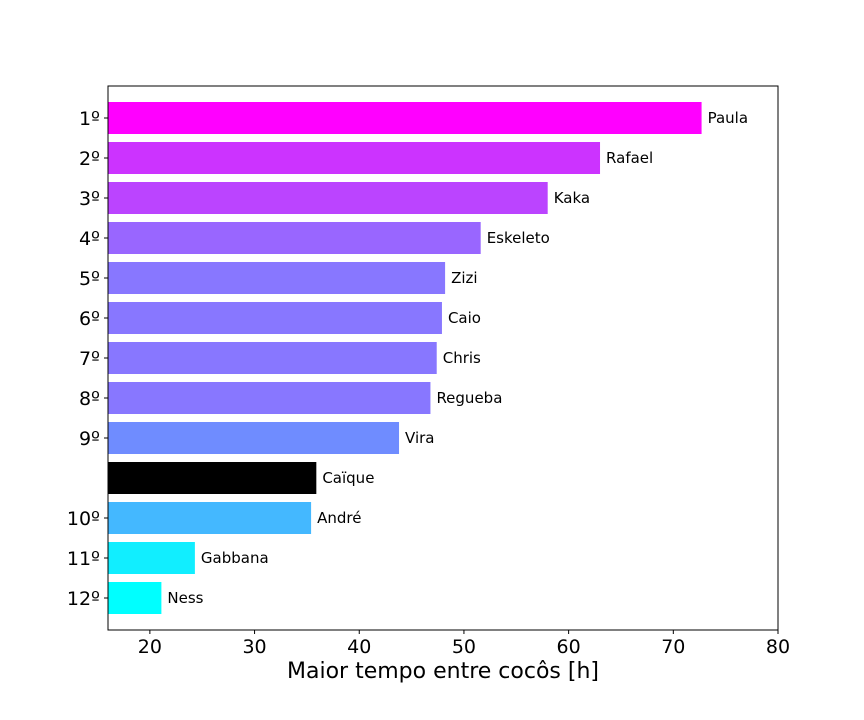 This screenshot has height=720, width=864. What do you see at coordinates (778, 647) in the screenshot?
I see `x-tick-label: 80` at bounding box center [778, 647].